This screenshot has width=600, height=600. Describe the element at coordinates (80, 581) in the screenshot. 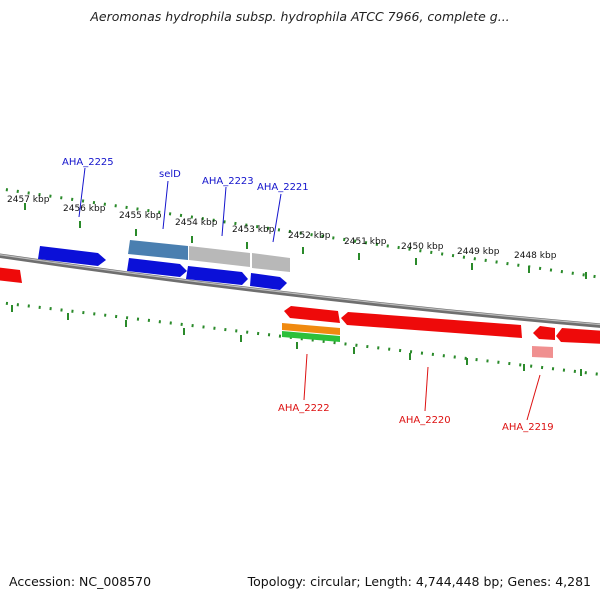

I see `accession-text: Accession: NC_008570` at that location.